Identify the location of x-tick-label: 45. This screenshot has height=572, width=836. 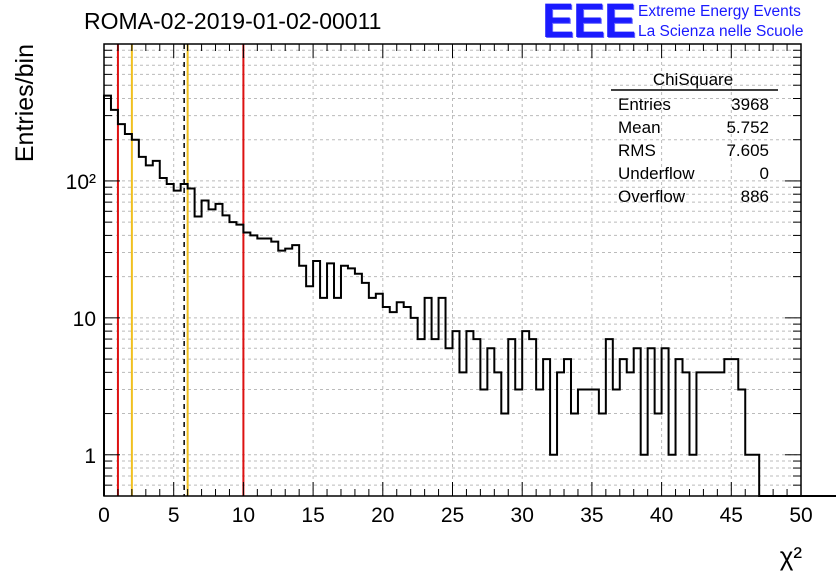
(731, 515).